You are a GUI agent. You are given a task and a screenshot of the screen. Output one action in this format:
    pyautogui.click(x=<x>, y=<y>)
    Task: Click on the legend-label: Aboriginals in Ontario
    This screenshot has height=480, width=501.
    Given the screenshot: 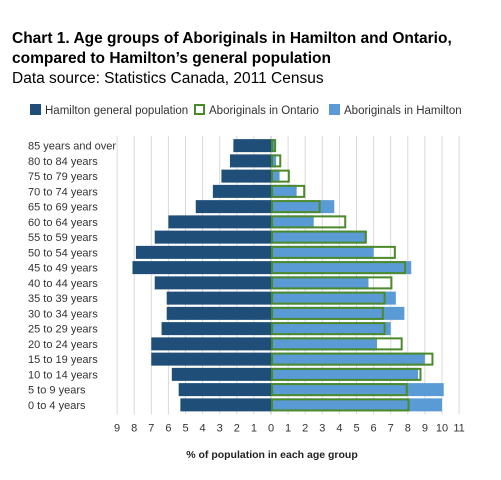 What is the action you would take?
    pyautogui.click(x=264, y=111)
    